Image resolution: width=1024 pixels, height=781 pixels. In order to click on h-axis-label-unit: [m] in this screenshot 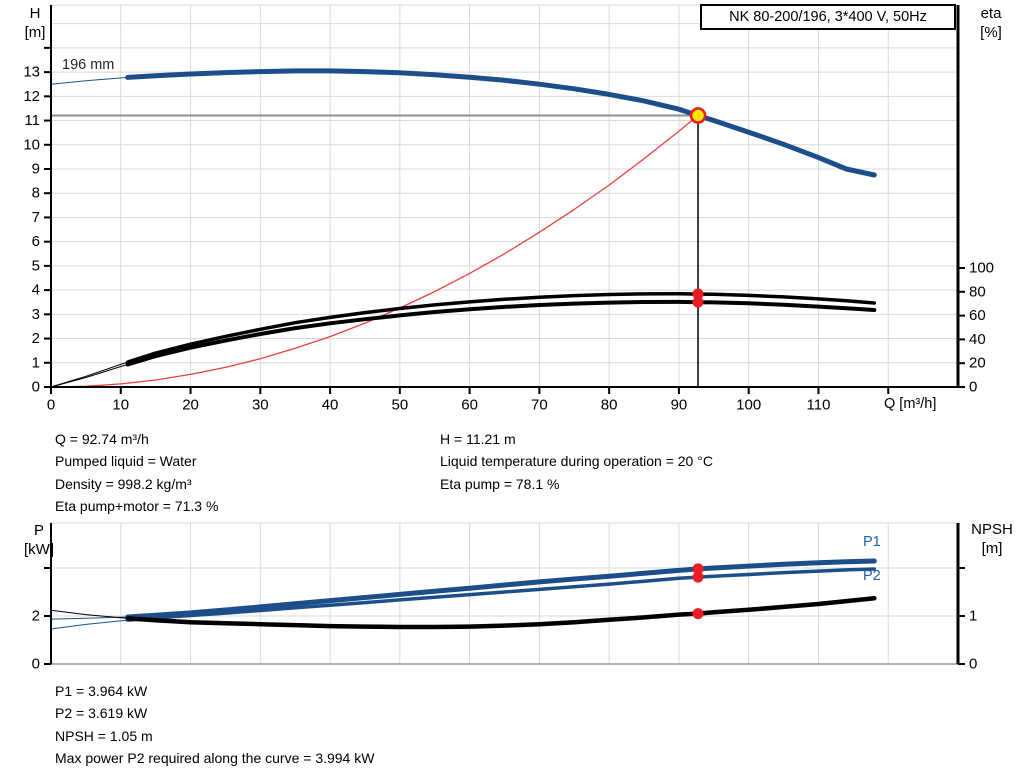, I will do `click(35, 32)`.